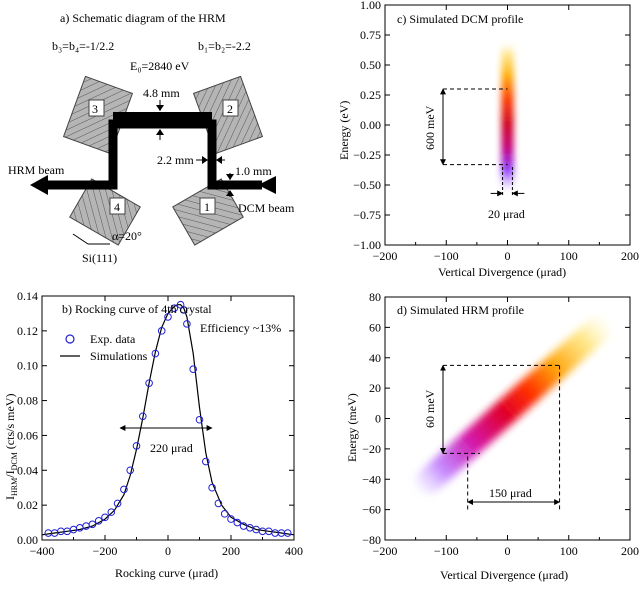 Image resolution: width=640 pixels, height=591 pixels. I want to click on alpha-label: α=20°, so click(127, 236).